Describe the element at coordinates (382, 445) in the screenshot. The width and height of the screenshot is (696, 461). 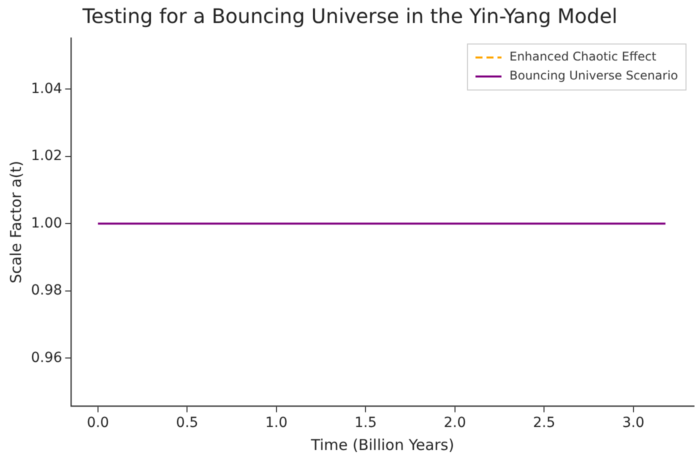
I see `x-axis-title: Time (Billion Years)` at that location.